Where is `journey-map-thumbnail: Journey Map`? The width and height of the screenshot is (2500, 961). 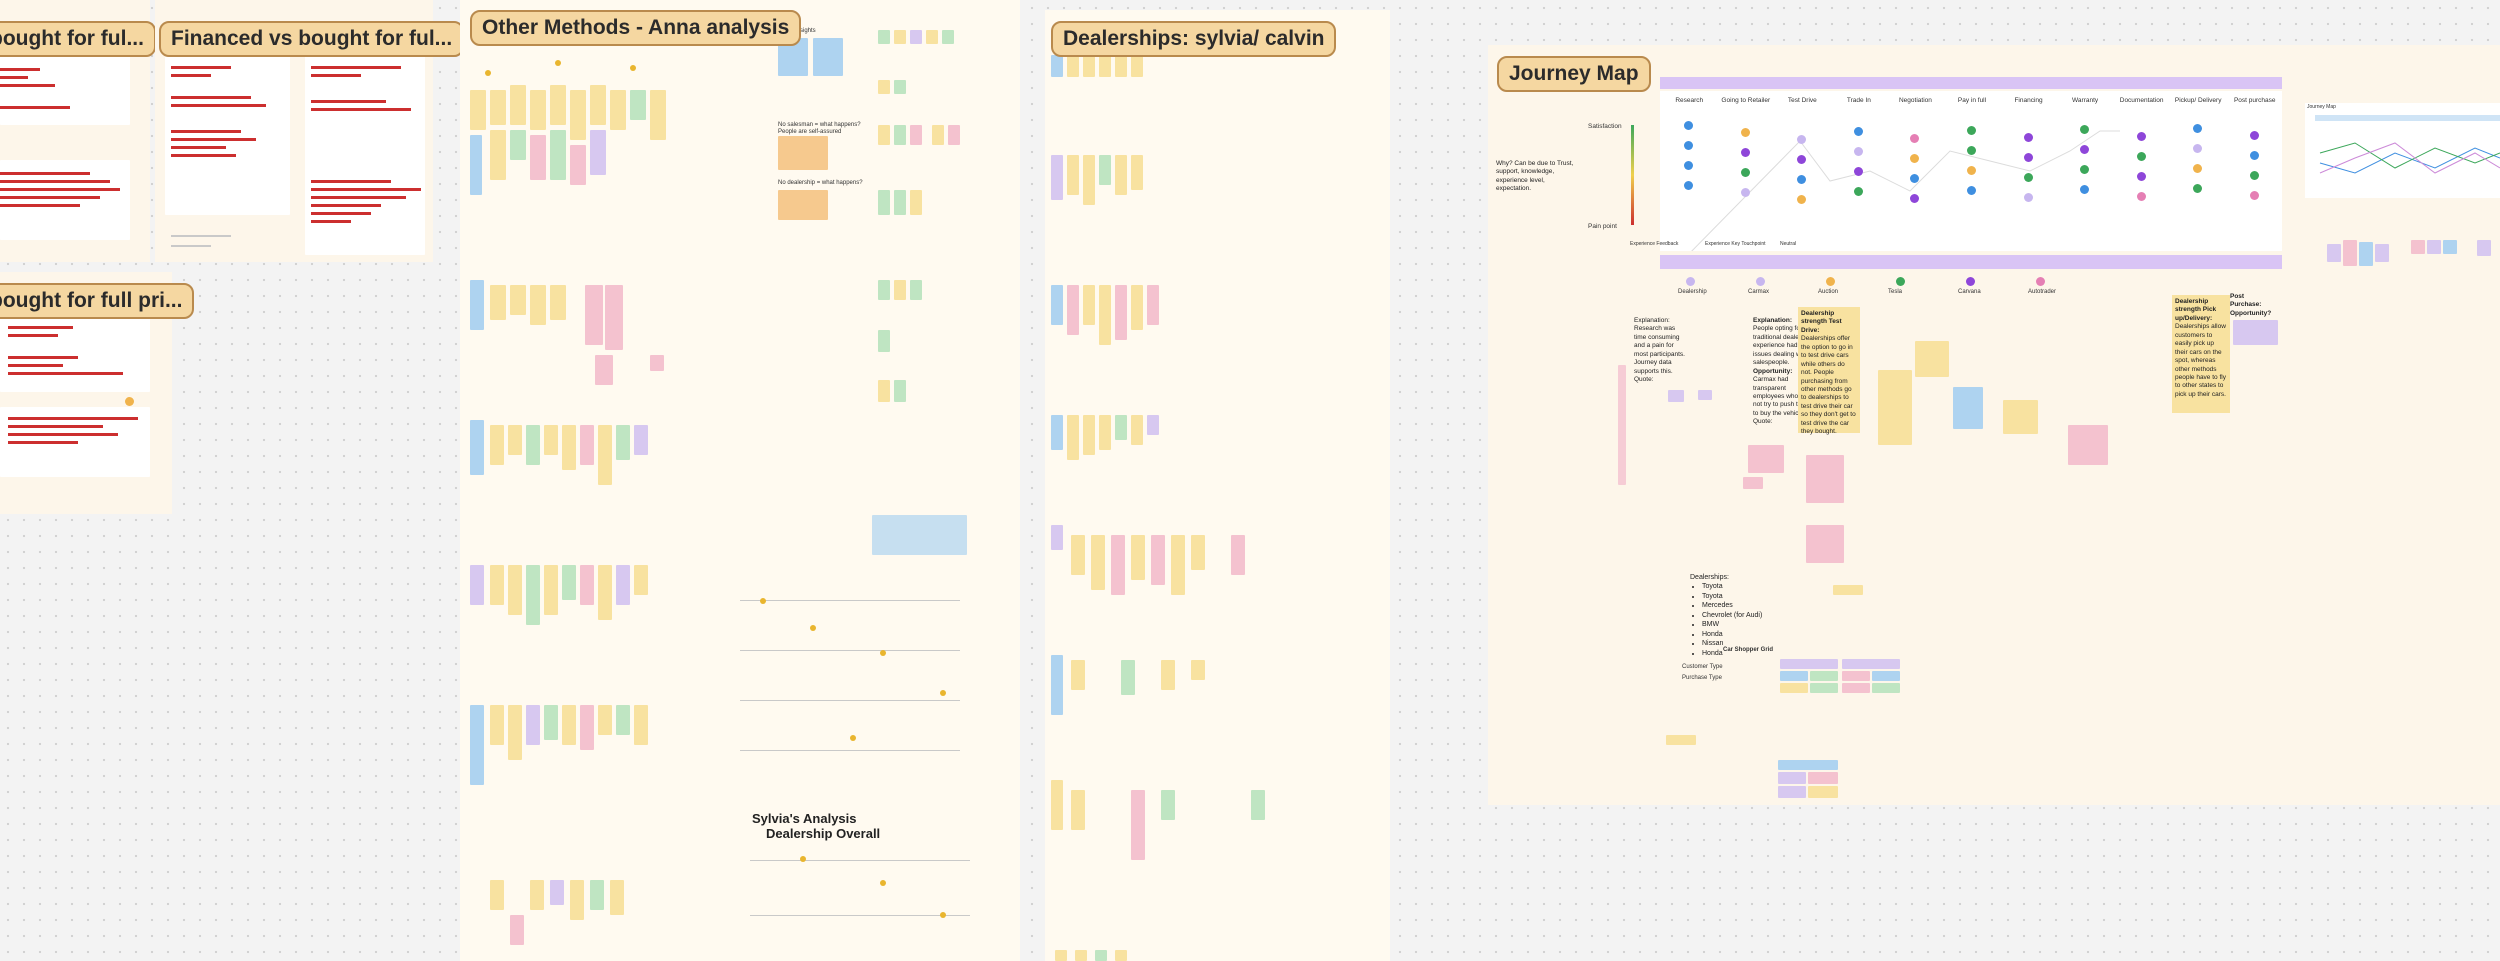
journey-map-thumbnail: Journey Map is located at coordinates (2402, 150).